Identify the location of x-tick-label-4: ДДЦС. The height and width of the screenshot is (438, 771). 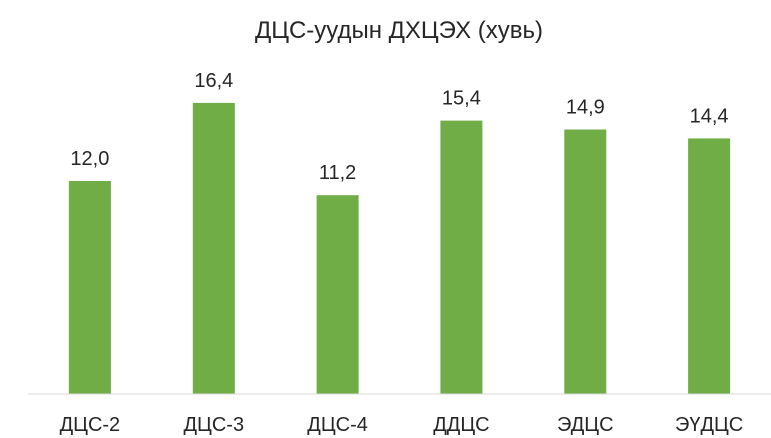
(461, 425).